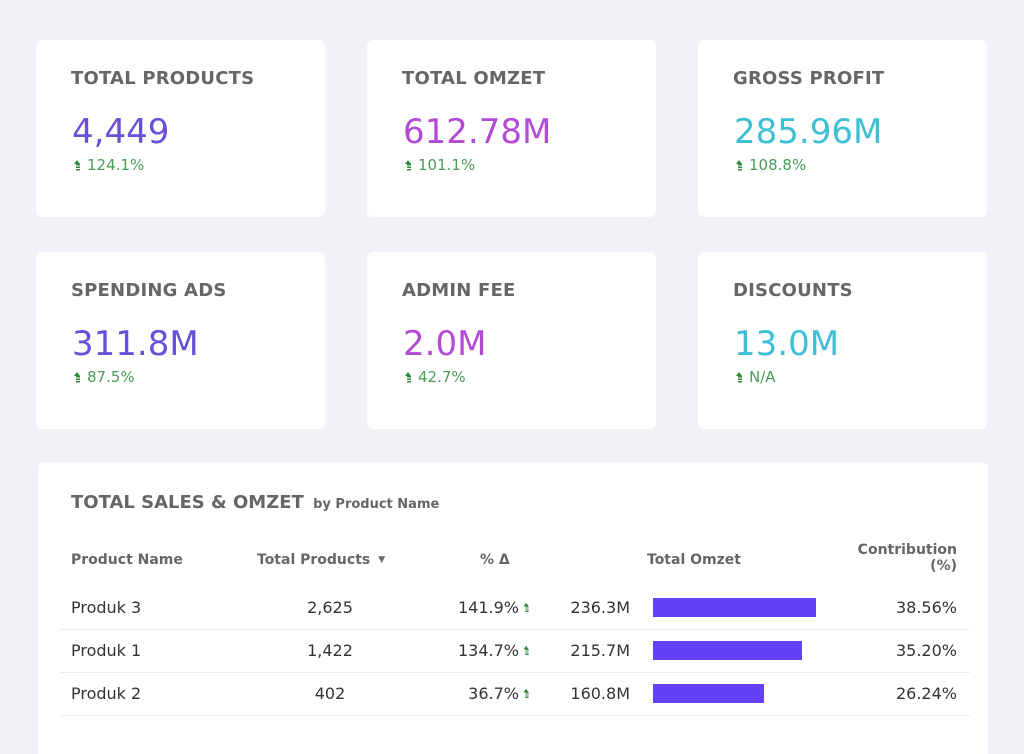  I want to click on column-header-label: % Δ, so click(495, 560).